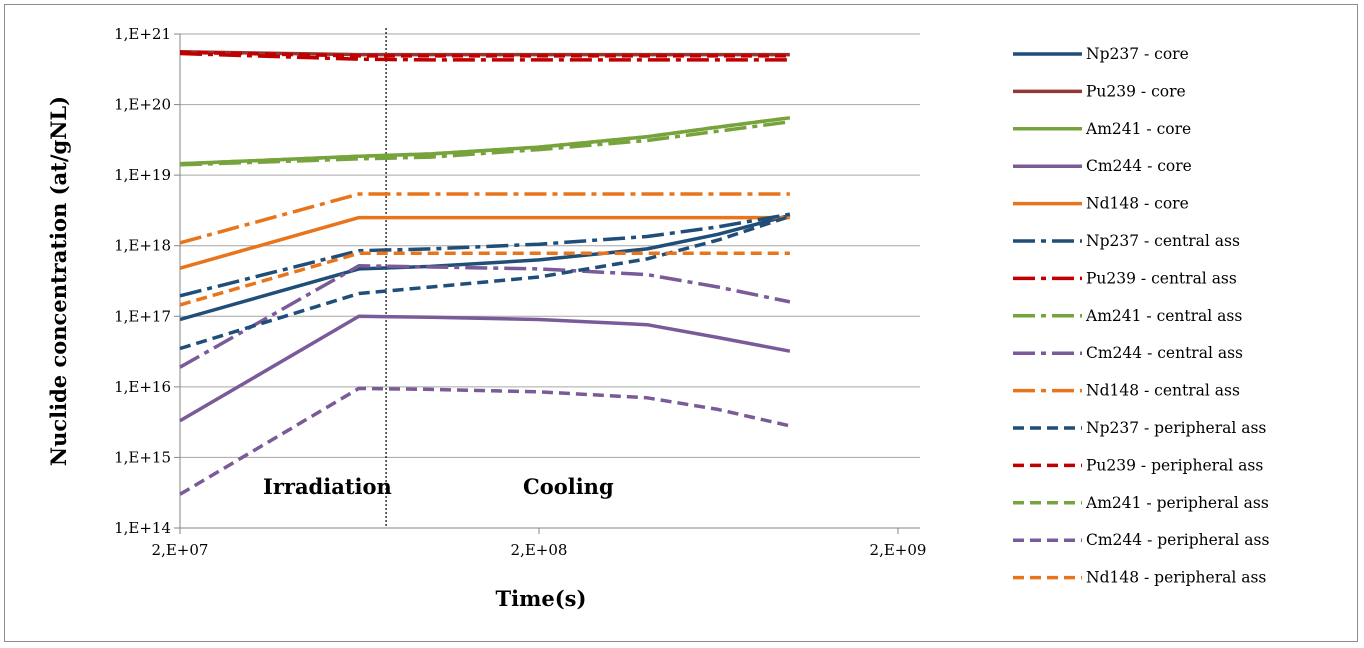 The height and width of the screenshot is (648, 1364). I want to click on series-line-am241-peripheral-ass, so click(485, 141).